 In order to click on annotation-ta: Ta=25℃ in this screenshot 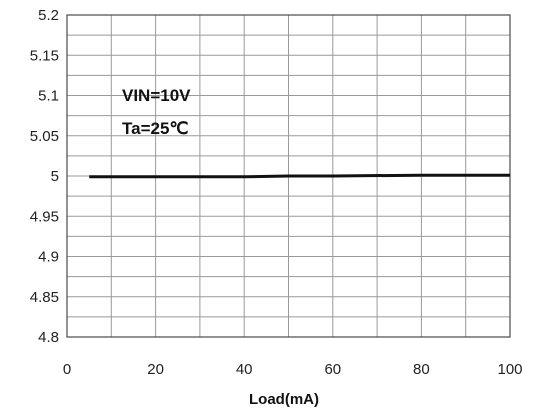, I will do `click(155, 128)`.